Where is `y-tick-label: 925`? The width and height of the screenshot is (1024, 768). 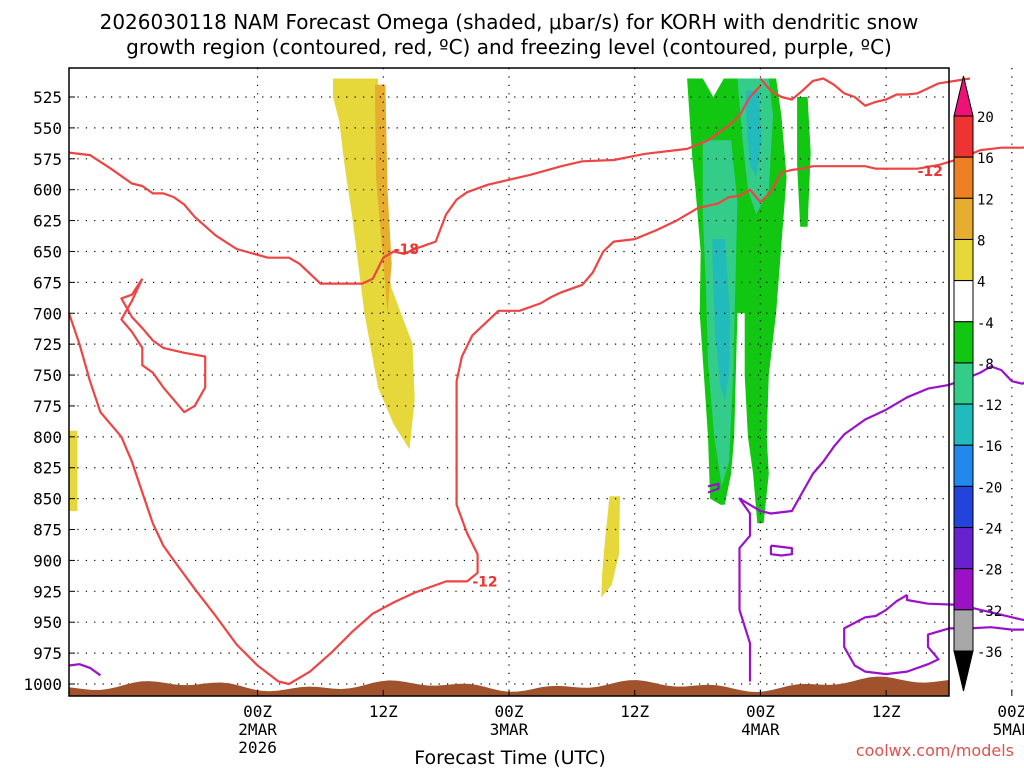 y-tick-label: 925 is located at coordinates (47, 591).